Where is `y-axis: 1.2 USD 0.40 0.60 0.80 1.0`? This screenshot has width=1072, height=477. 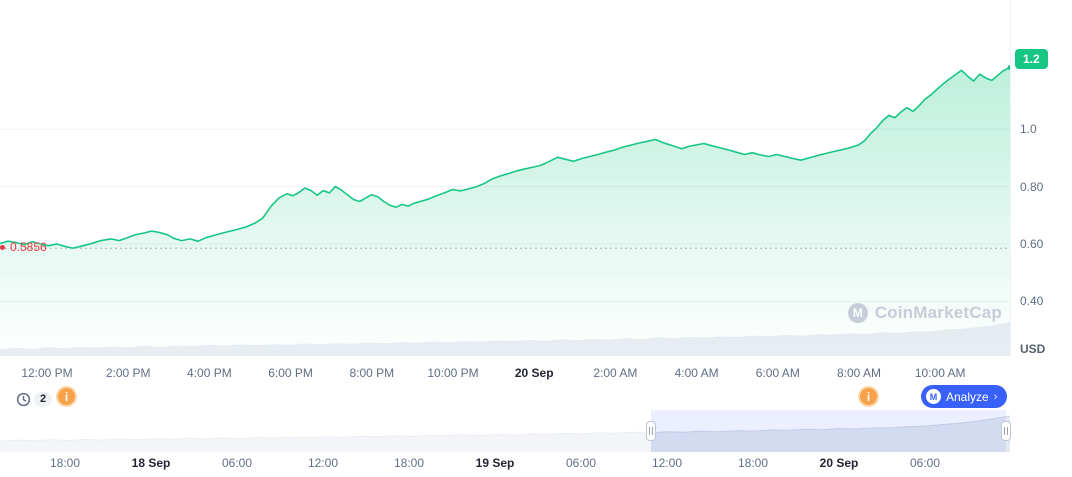
y-axis: 1.2 USD 0.40 0.60 0.80 1.0 is located at coordinates (1041, 178).